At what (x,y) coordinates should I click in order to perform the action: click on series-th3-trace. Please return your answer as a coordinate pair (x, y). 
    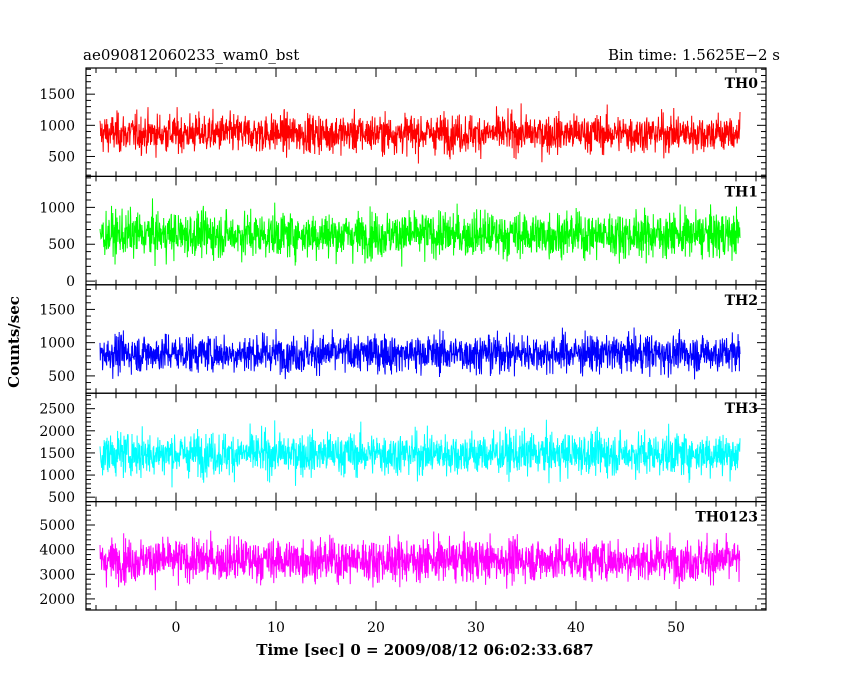
    Looking at the image, I should click on (420, 453).